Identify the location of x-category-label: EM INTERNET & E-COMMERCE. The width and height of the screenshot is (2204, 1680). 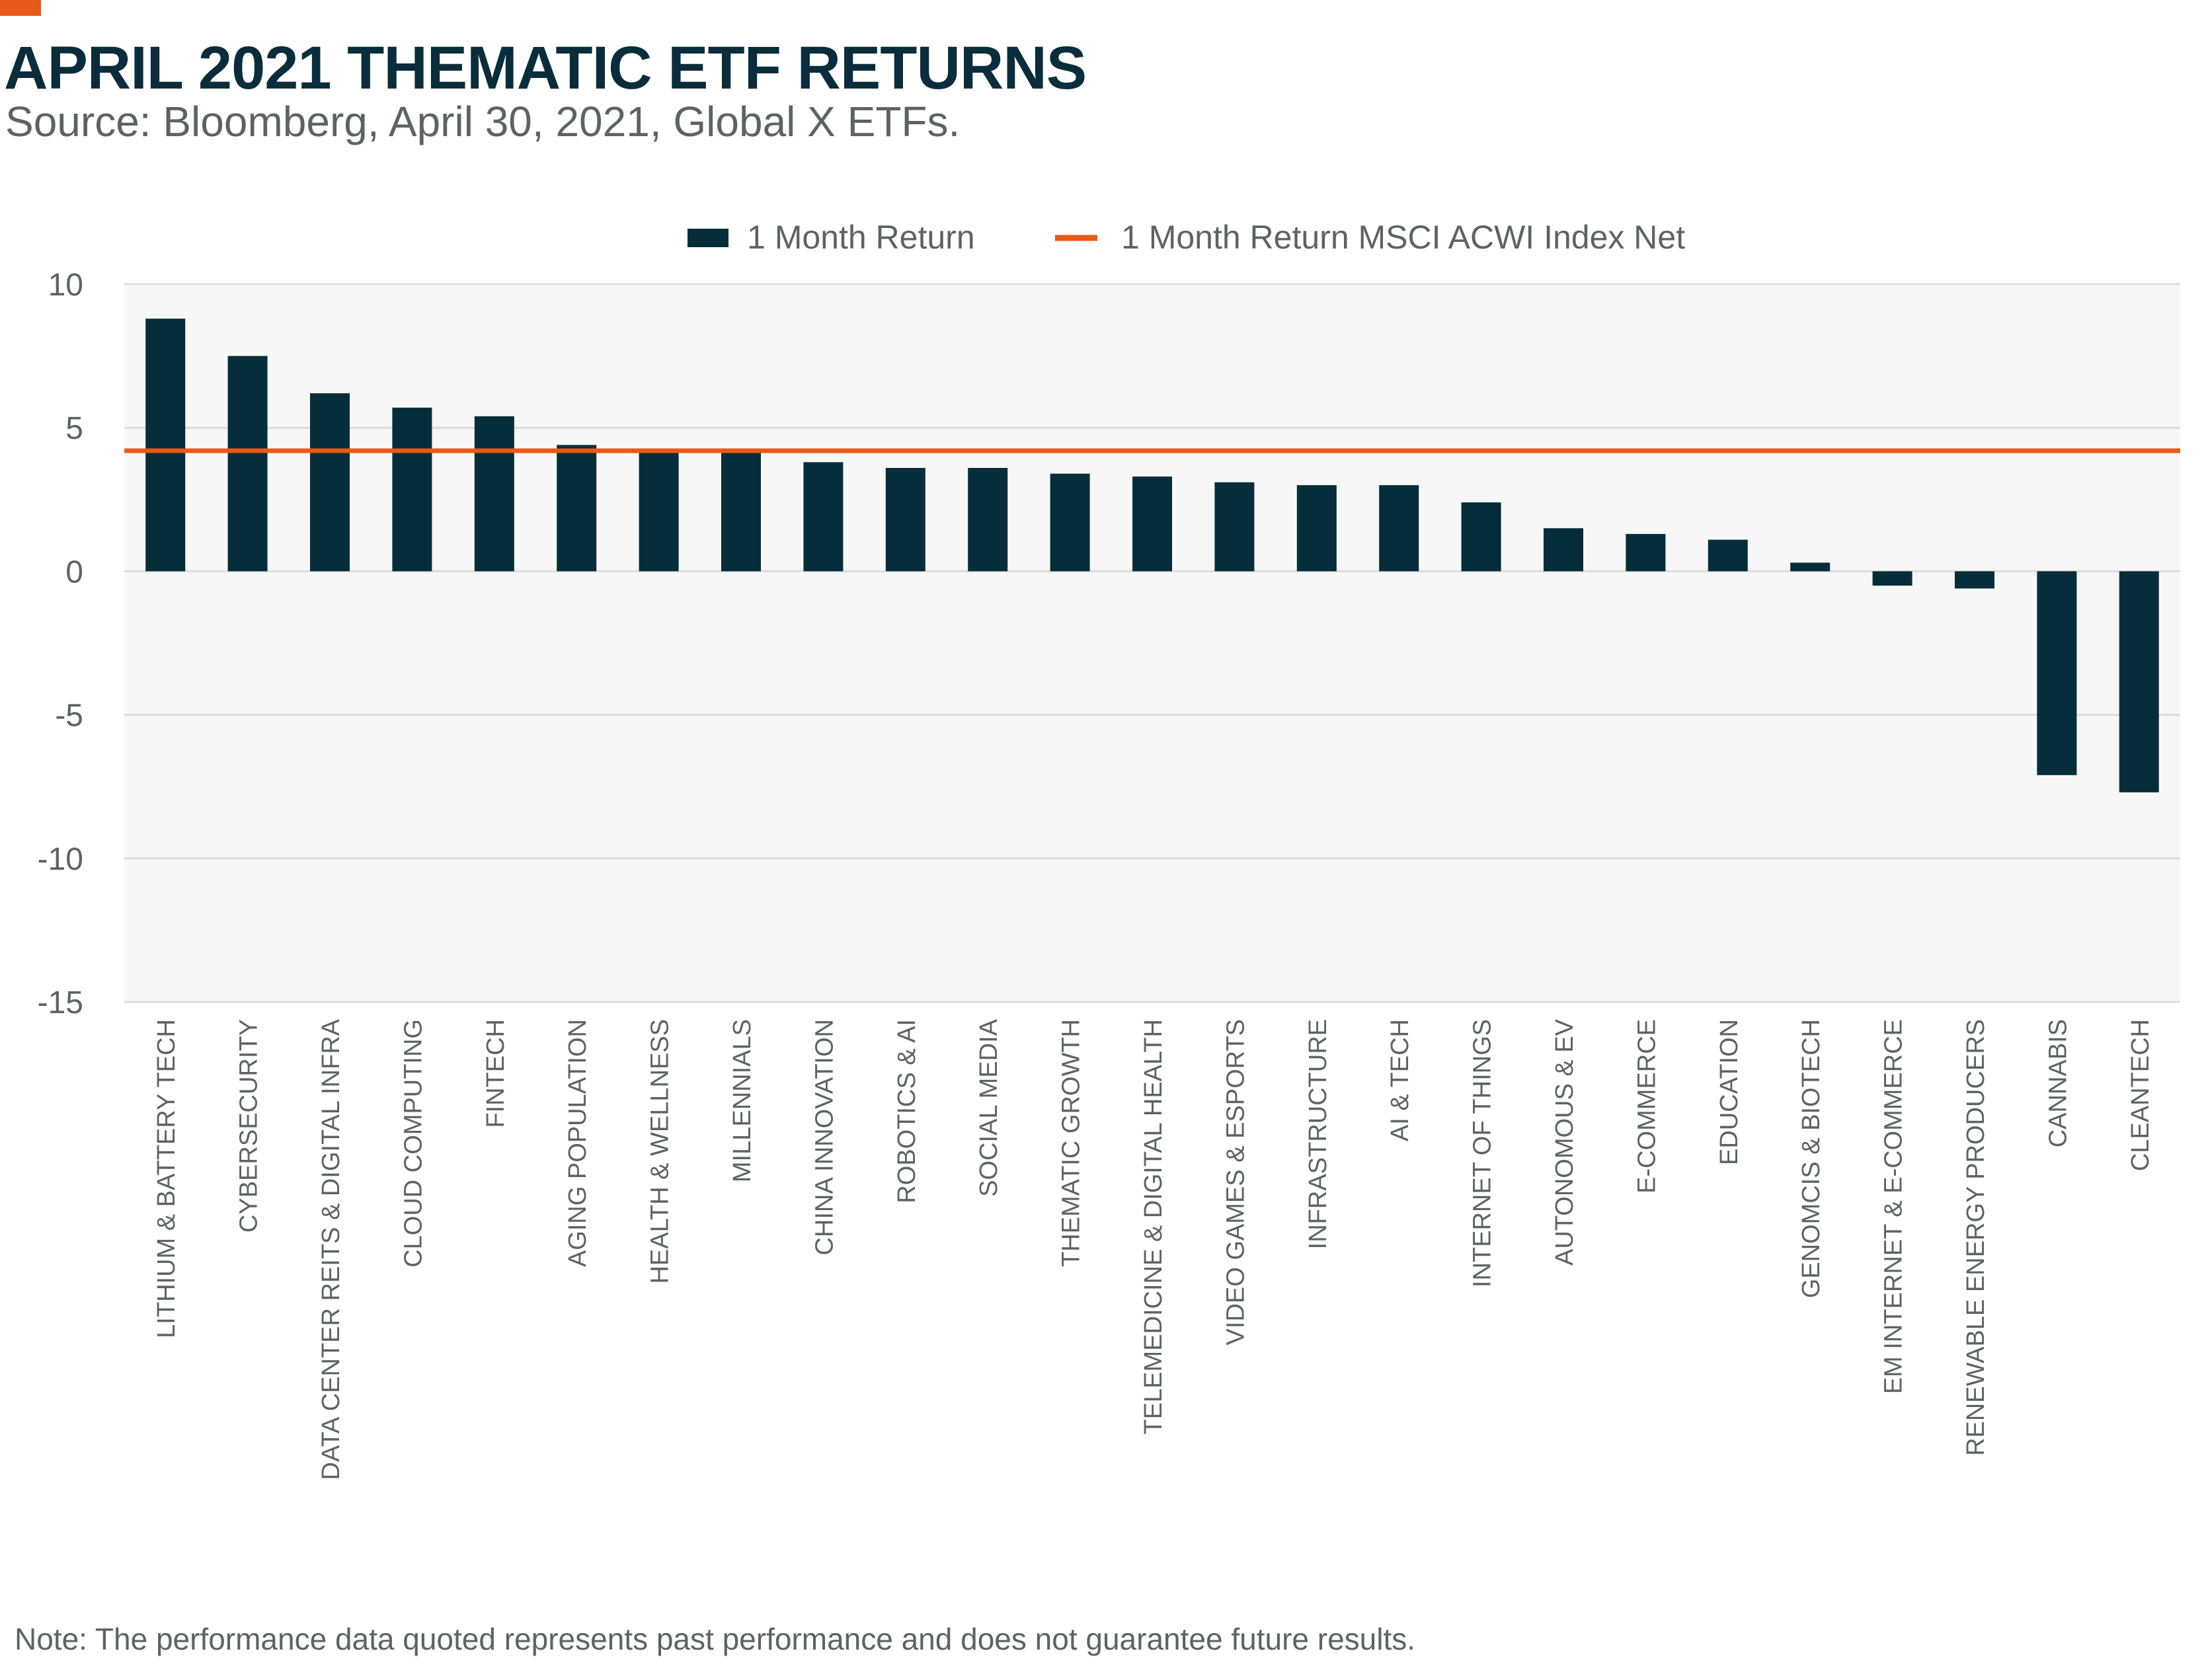
(1894, 1206).